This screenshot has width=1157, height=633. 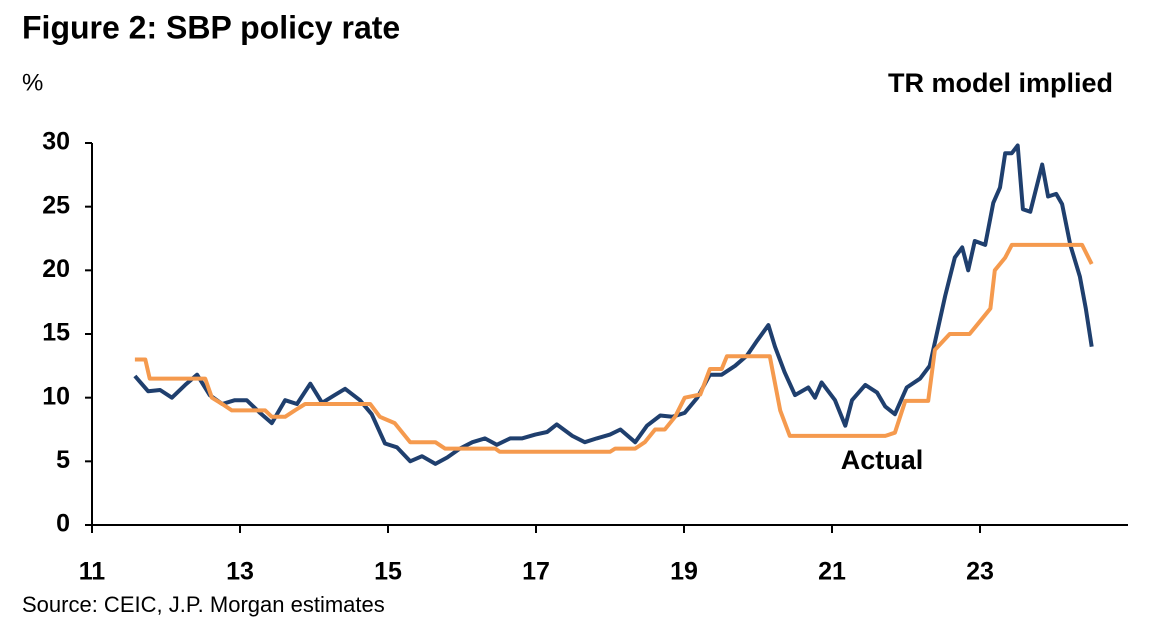 I want to click on chart-title: Figure 2: SBP policy rate, so click(x=211, y=27).